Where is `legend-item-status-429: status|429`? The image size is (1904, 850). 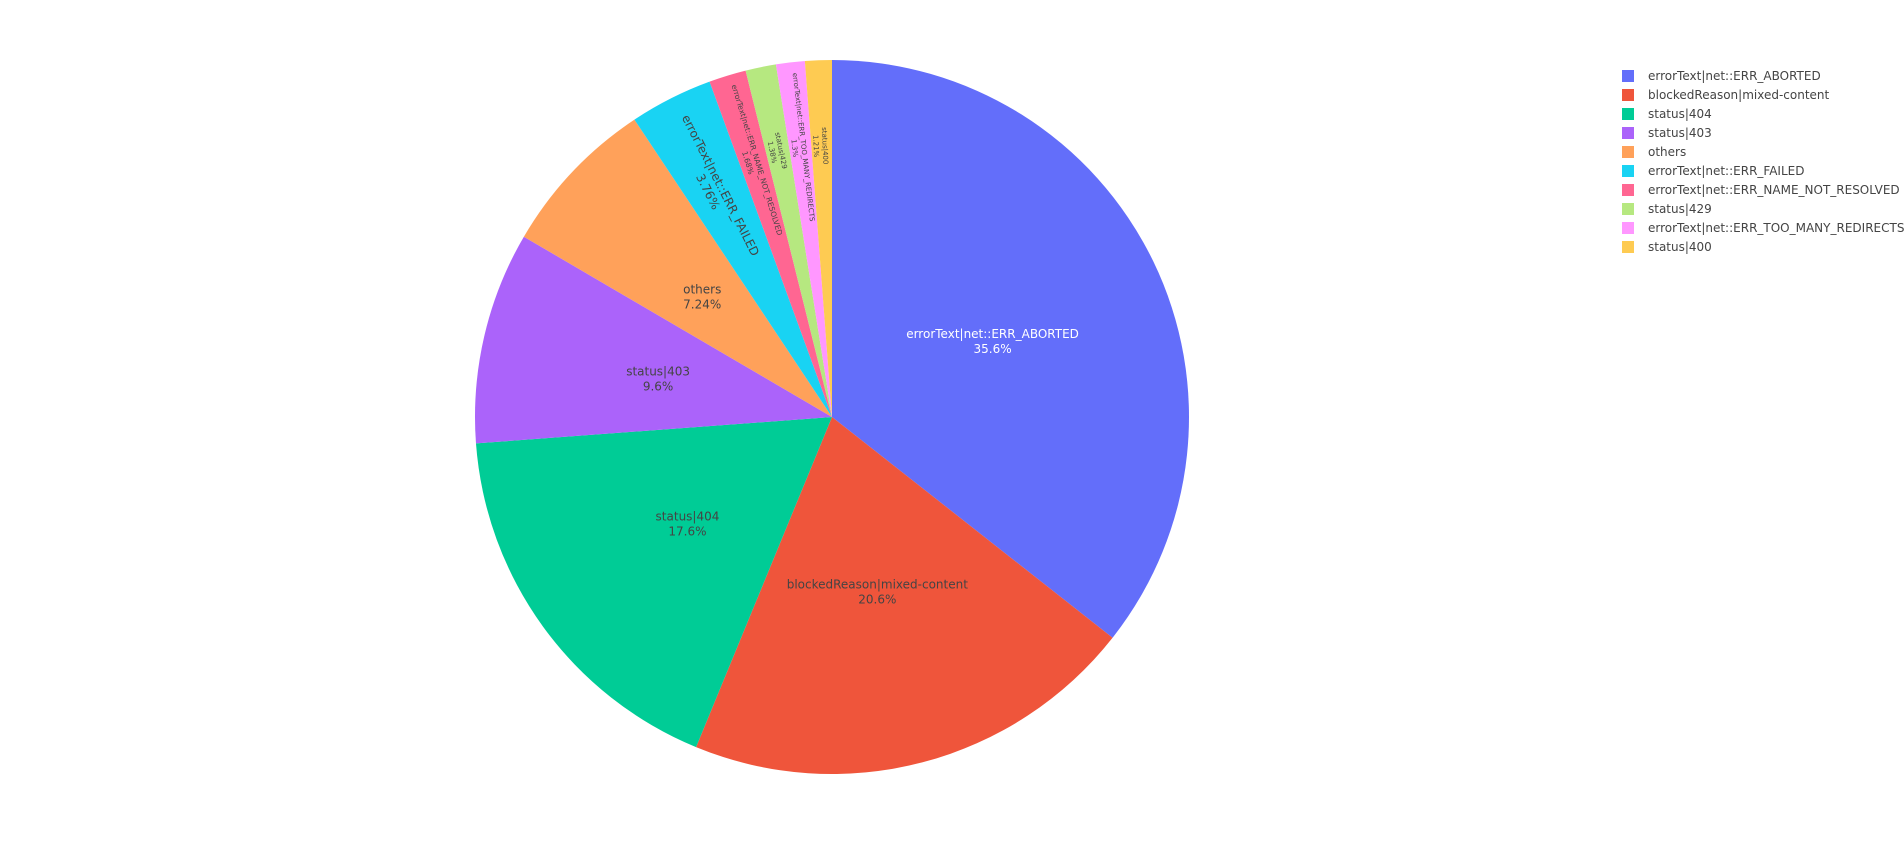 legend-item-status-429: status|429 is located at coordinates (1762, 208).